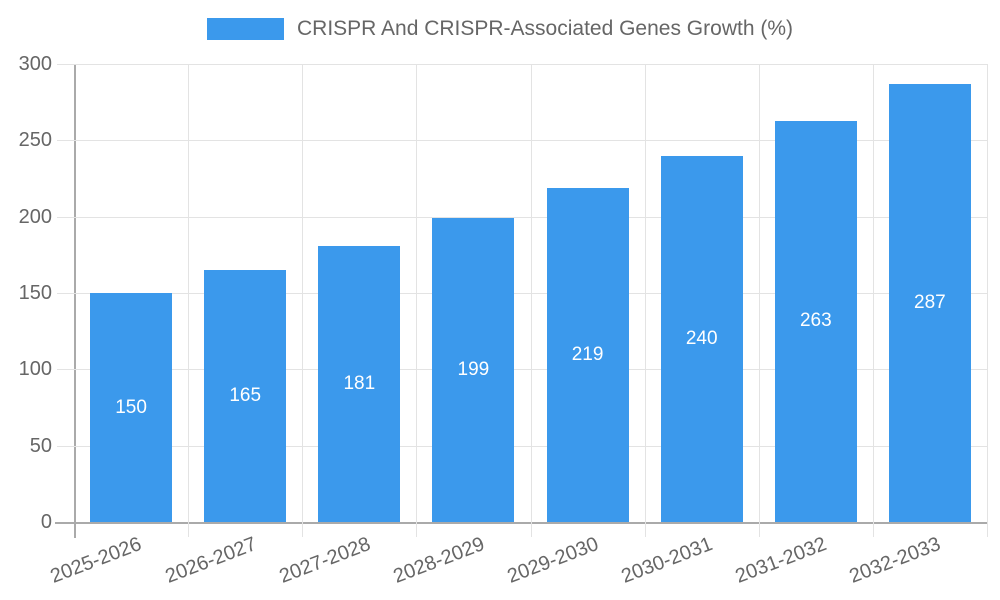  I want to click on legend-swatch, so click(245, 29).